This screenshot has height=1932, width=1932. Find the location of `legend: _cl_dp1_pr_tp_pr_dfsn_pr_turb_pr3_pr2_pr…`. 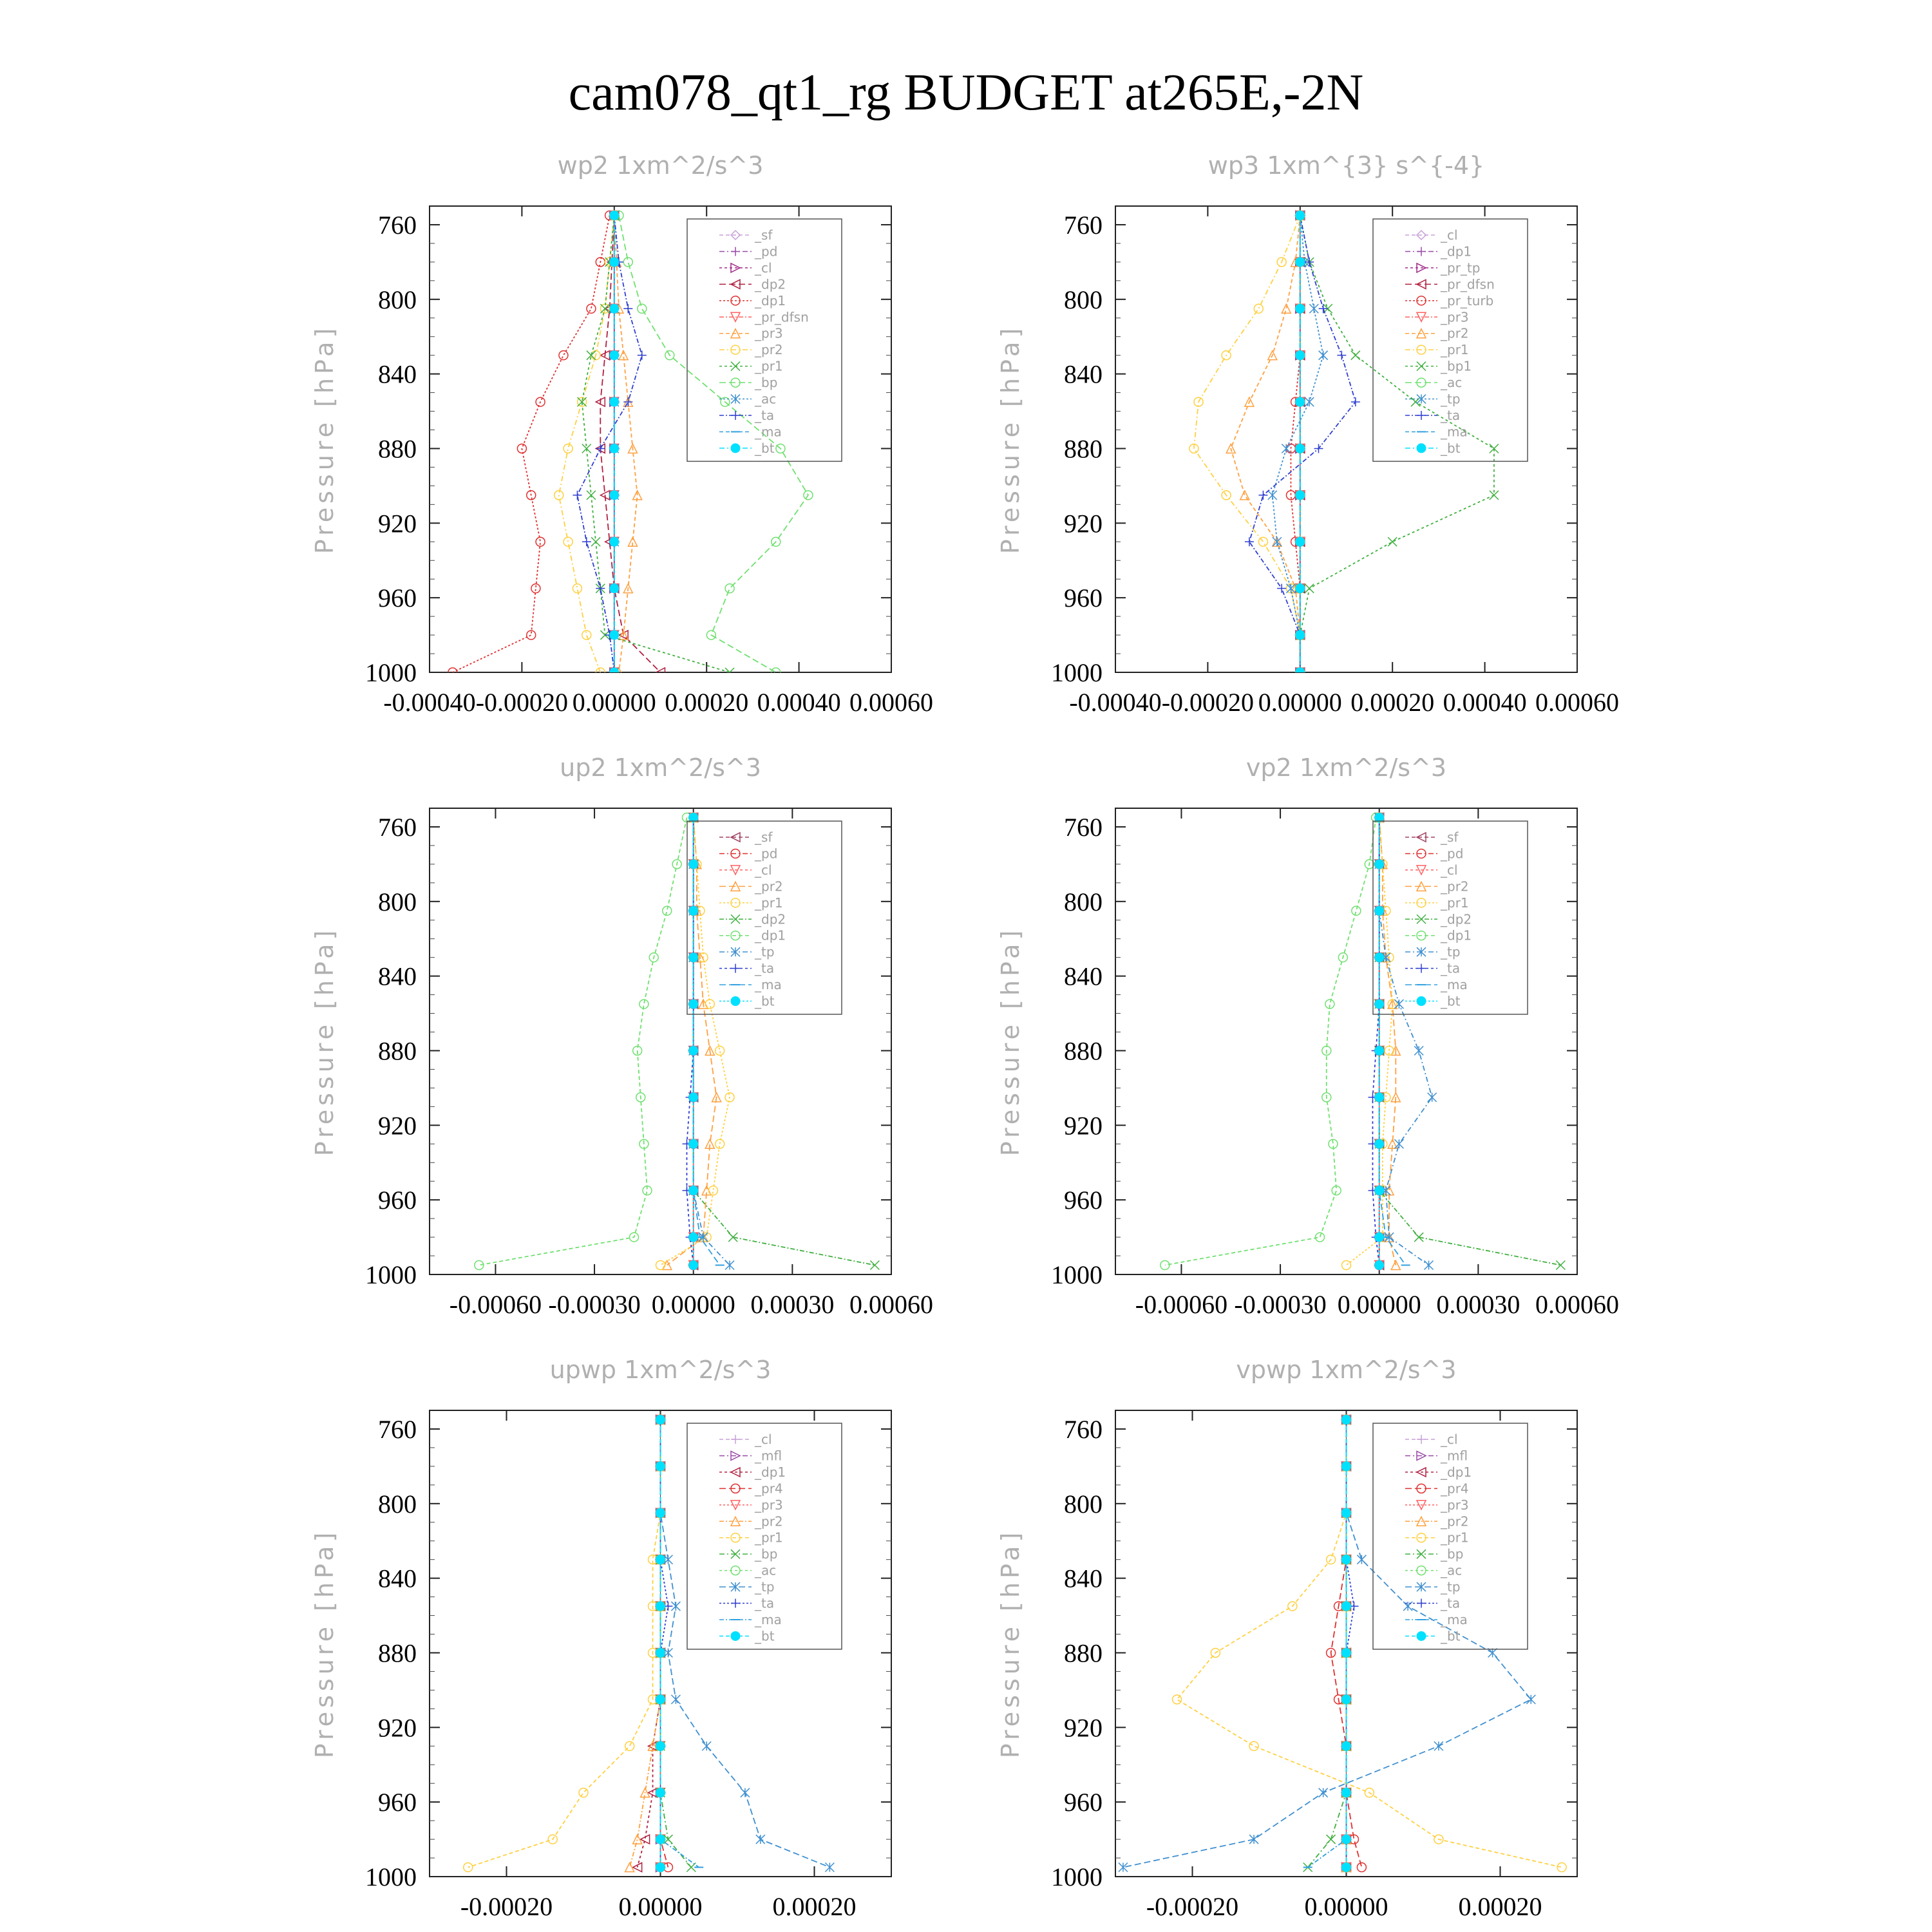

legend: _cl_dp1_pr_tp_pr_dfsn_pr_turb_pr3_pr2_pr… is located at coordinates (1450, 340).